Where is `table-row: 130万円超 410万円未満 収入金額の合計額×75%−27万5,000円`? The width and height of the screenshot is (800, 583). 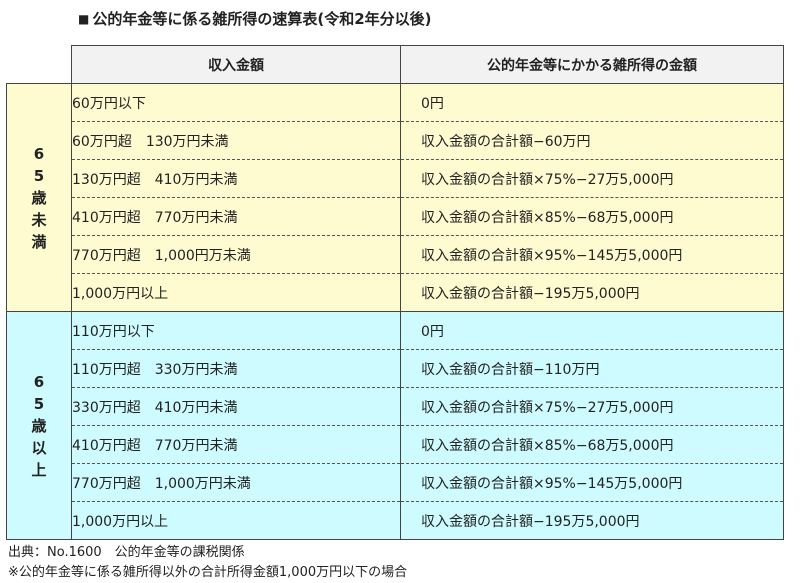
table-row: 130万円超 410万円未満 収入金額の合計額×75%−27万5,000円 is located at coordinates (395, 178).